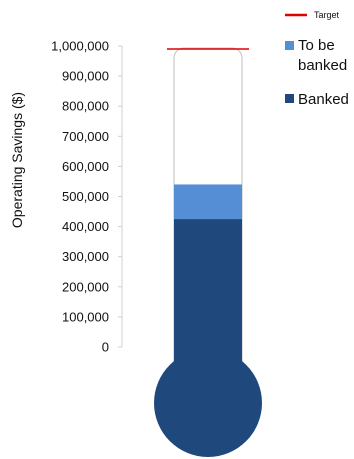  I want to click on legend-to-be-banked-line1: To be, so click(316, 45).